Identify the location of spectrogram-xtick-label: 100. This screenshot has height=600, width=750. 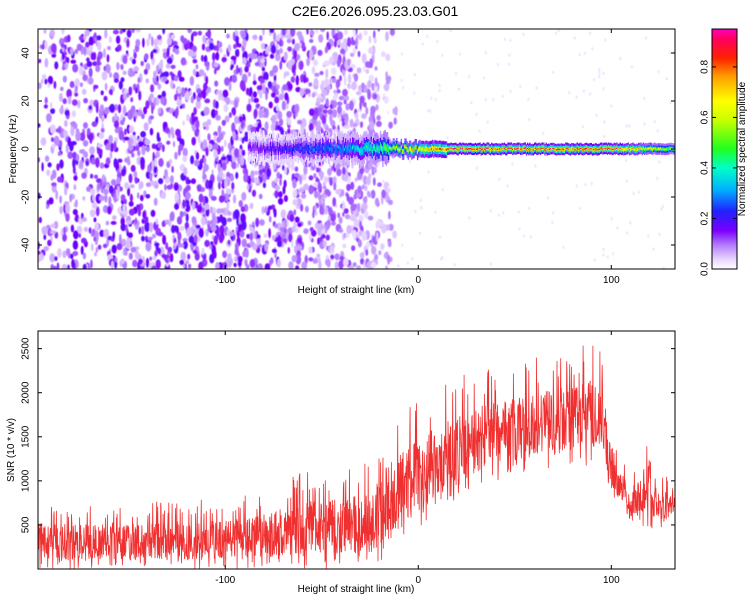
(611, 280).